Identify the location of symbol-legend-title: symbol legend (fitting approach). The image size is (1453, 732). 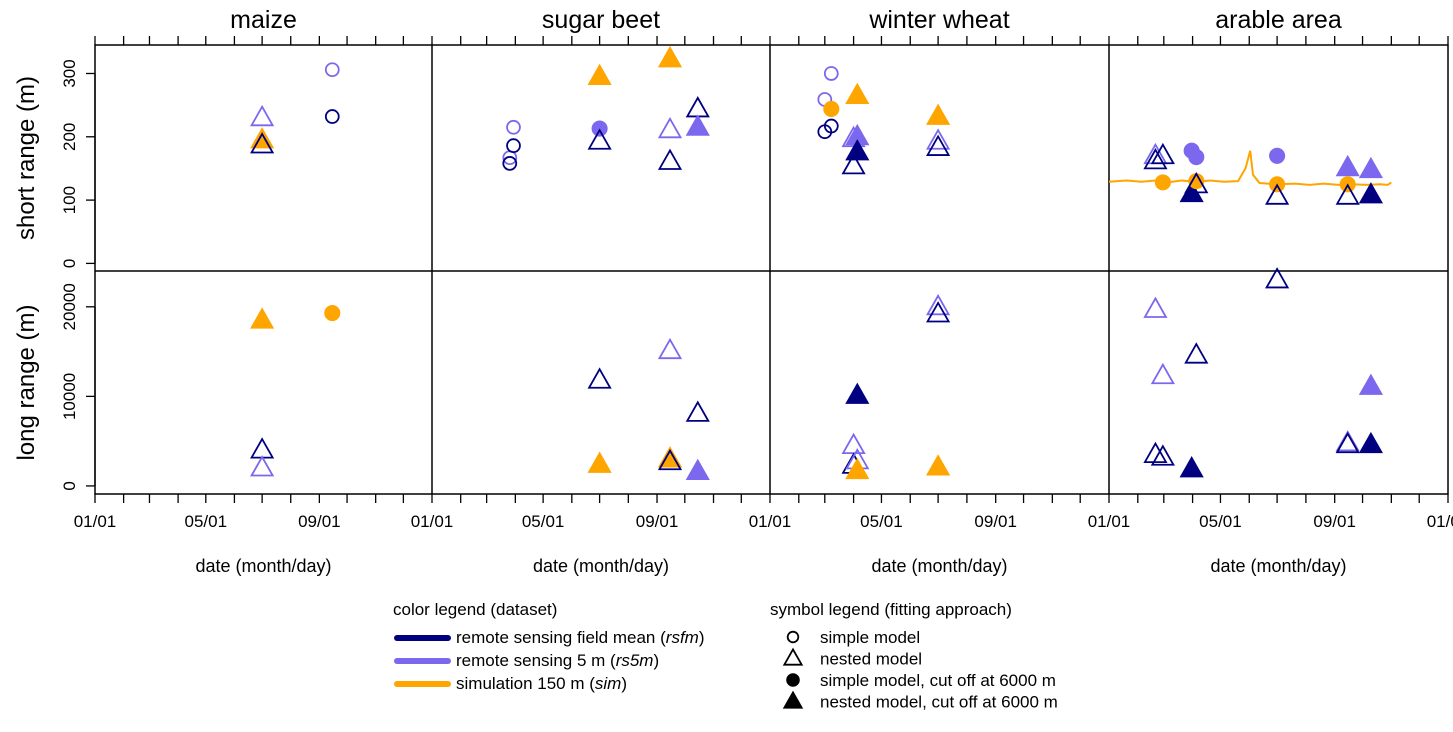
(891, 609).